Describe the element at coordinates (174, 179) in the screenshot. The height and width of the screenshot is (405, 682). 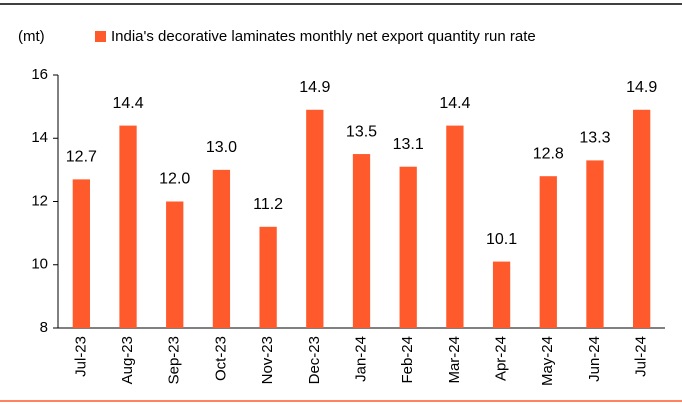
I see `data-label: 12.0` at that location.